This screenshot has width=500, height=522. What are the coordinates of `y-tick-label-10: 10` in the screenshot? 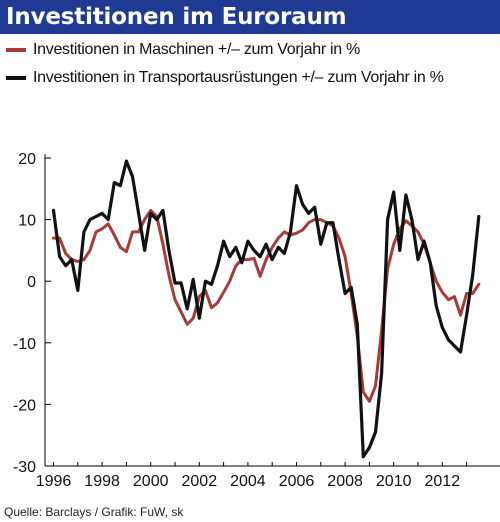 It's located at (27, 221).